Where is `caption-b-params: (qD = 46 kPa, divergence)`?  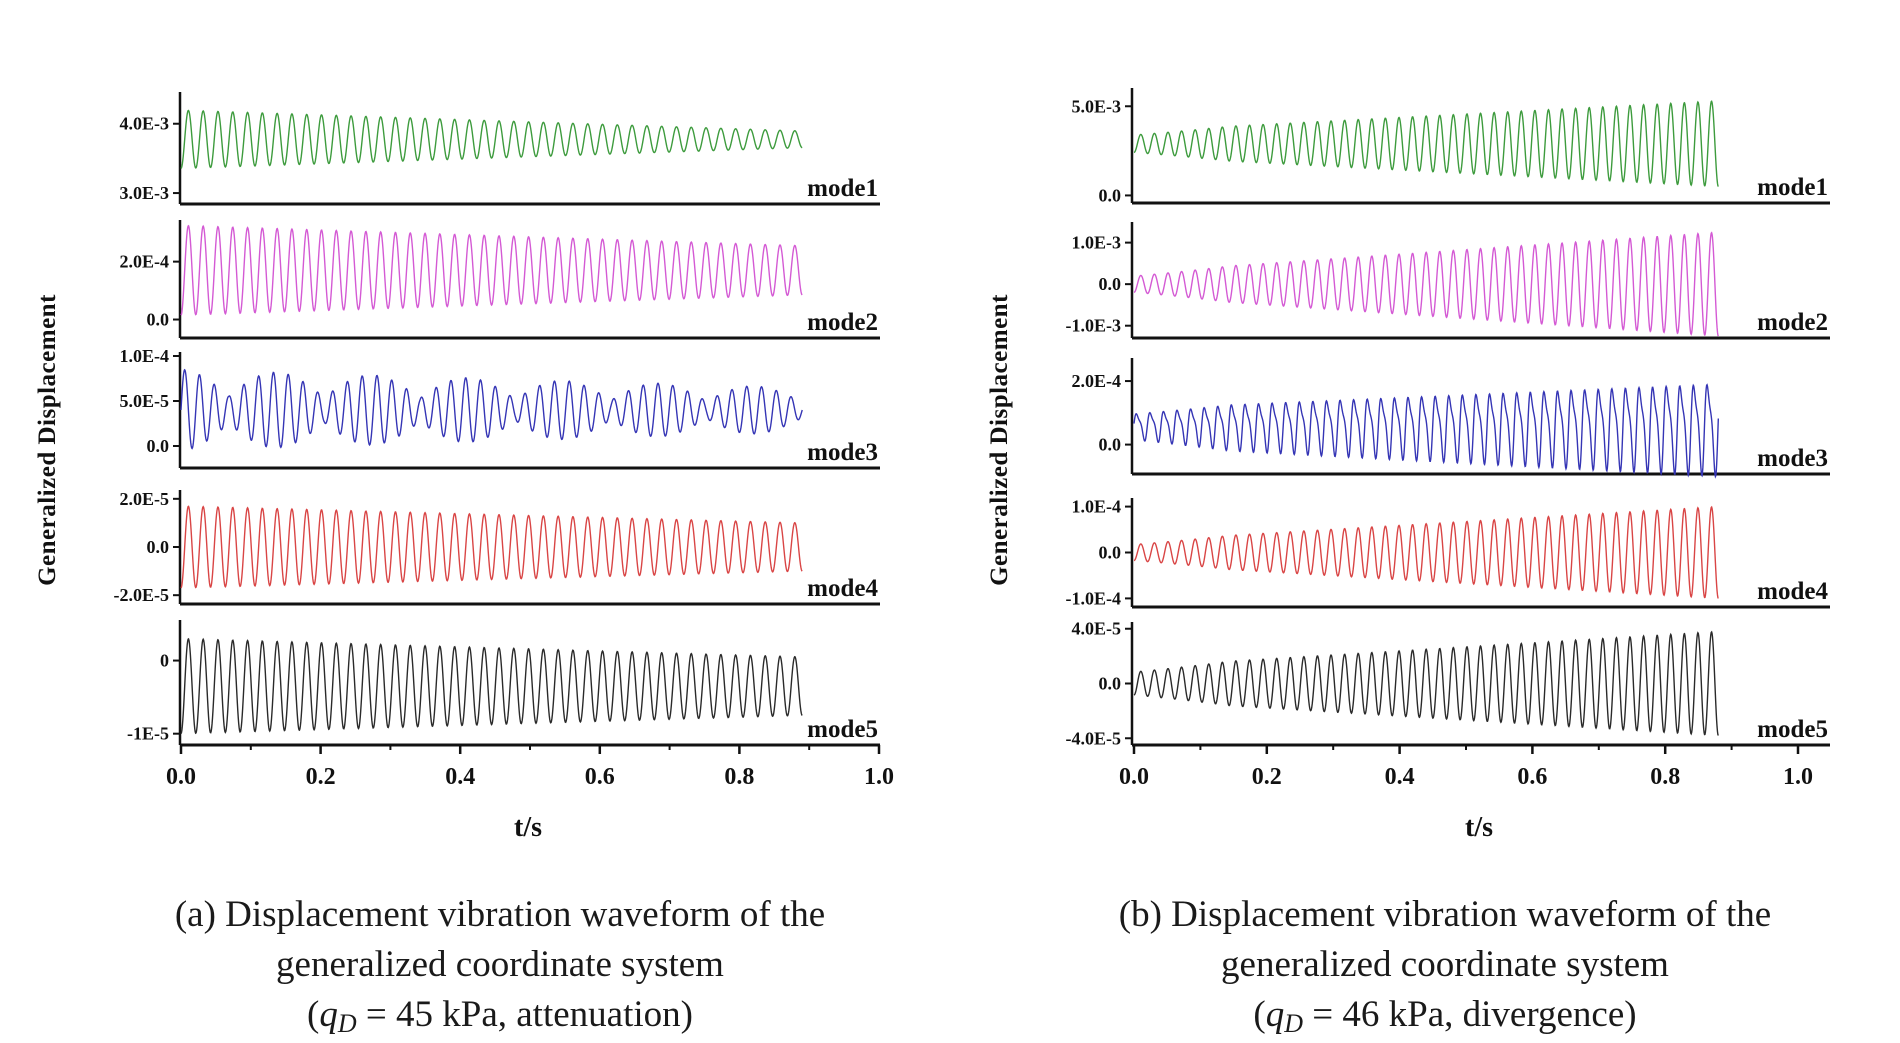 caption-b-params: (qD = 46 kPa, divergence) is located at coordinates (1445, 1016).